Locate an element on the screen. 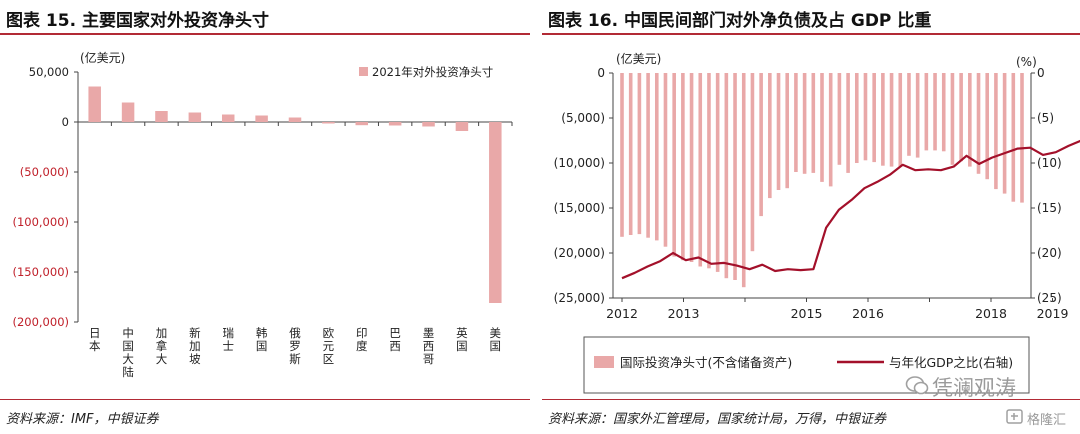  left-x-label-group: 加拿大 is located at coordinates (162, 346).